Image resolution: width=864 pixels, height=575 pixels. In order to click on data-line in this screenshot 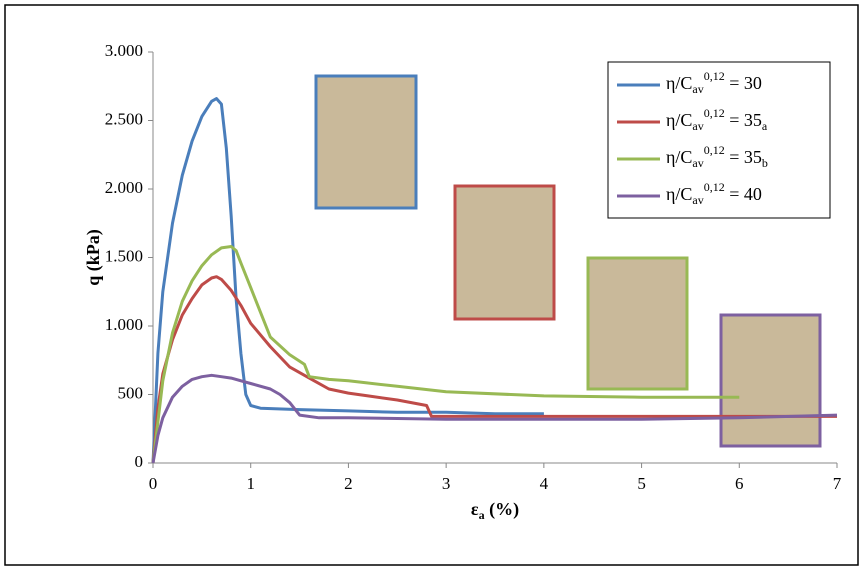, I will do `click(494, 418)`.